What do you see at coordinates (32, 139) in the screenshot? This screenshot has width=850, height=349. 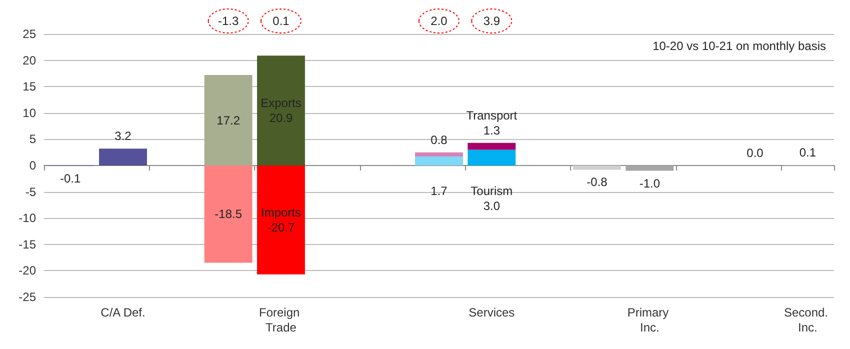 I see `y-tick-label: 5` at bounding box center [32, 139].